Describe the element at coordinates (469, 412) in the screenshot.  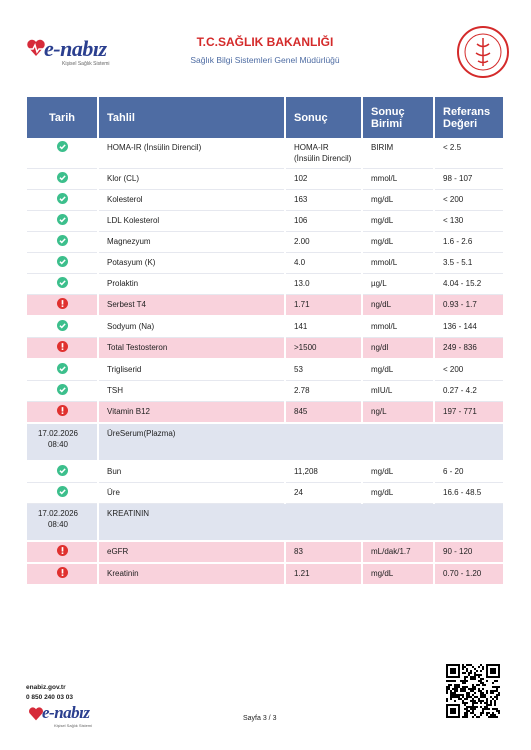
I see `reference: 197 - 771` at that location.